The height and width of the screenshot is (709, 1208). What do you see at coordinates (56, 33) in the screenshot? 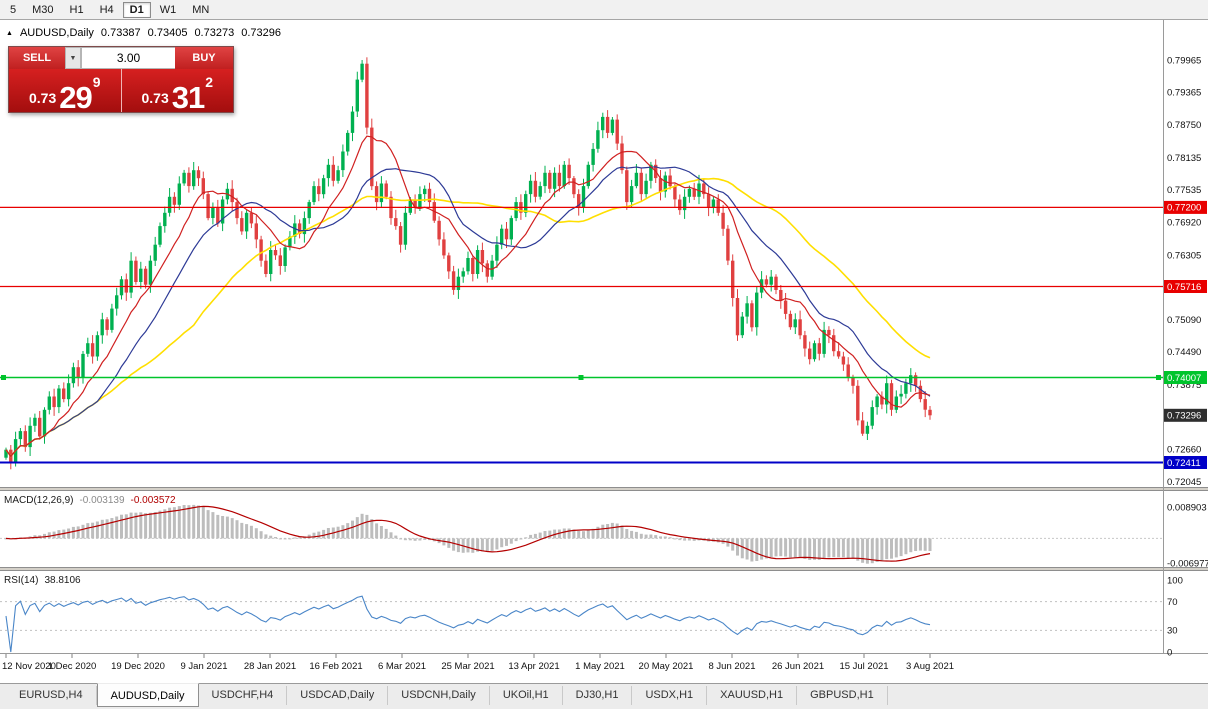
I see `chart-symbol-label: AUDUSD,Daily` at bounding box center [56, 33].